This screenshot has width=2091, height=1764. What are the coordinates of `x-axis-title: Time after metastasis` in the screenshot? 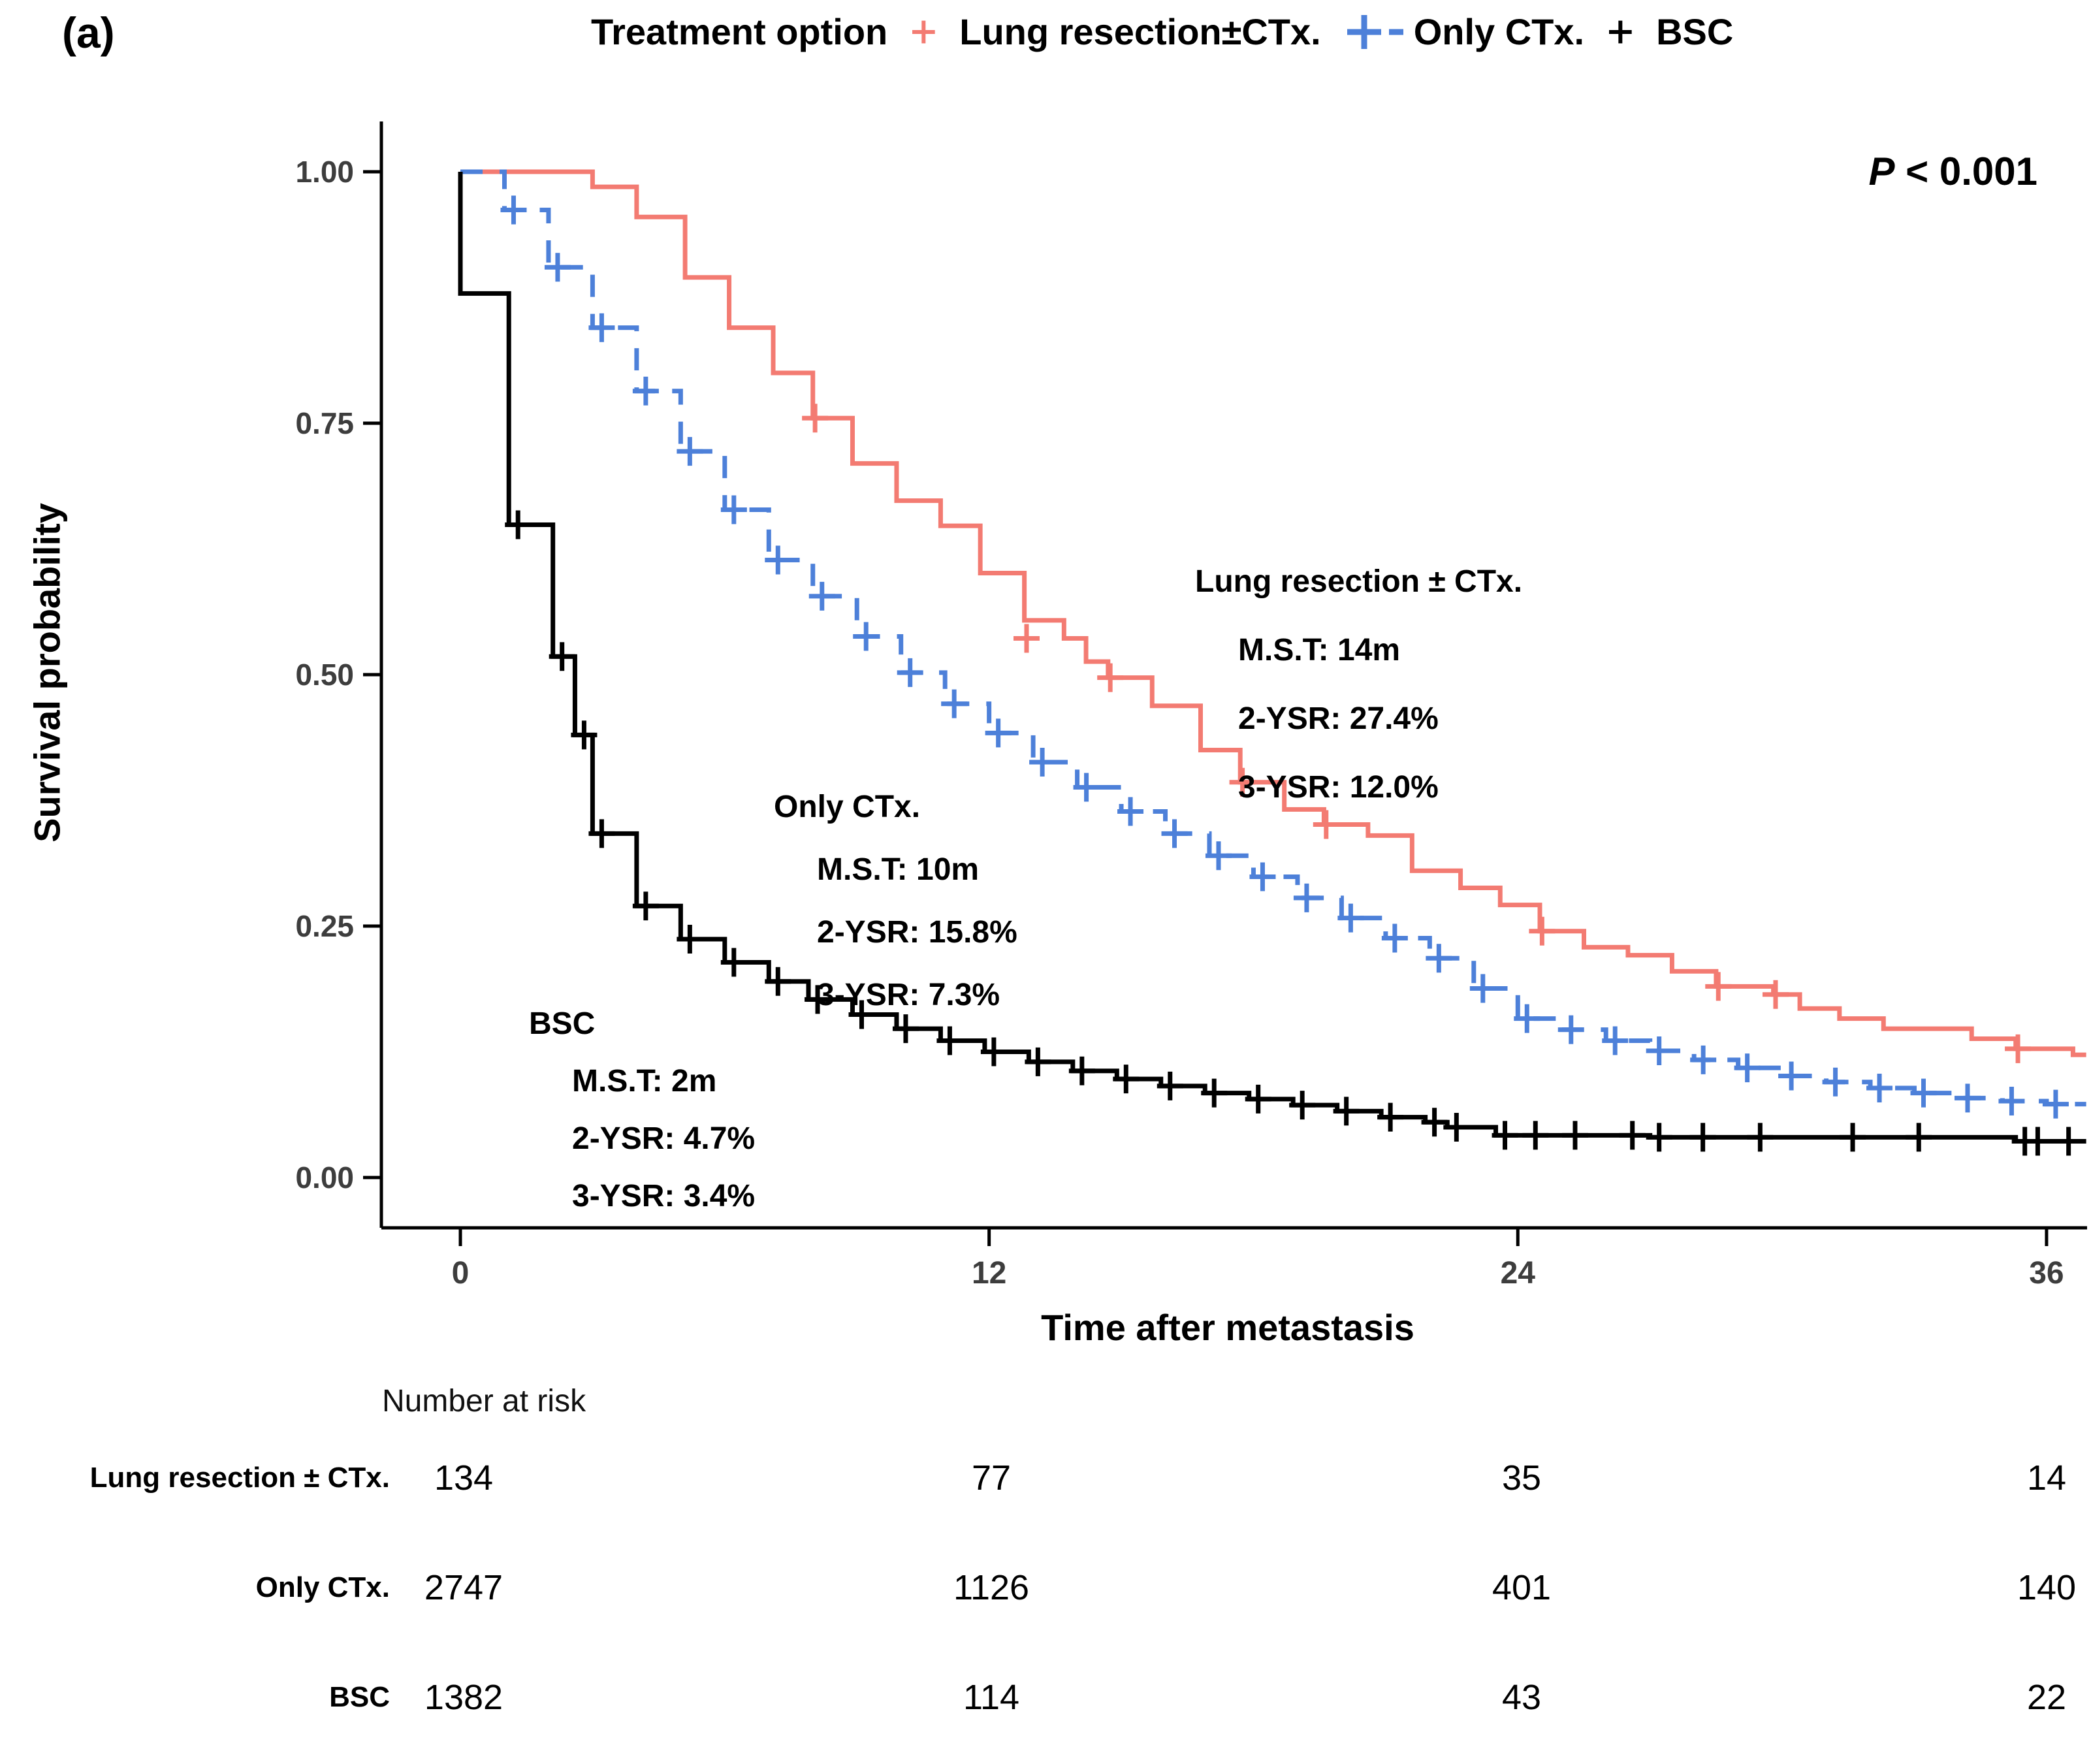 It's located at (1227, 1327).